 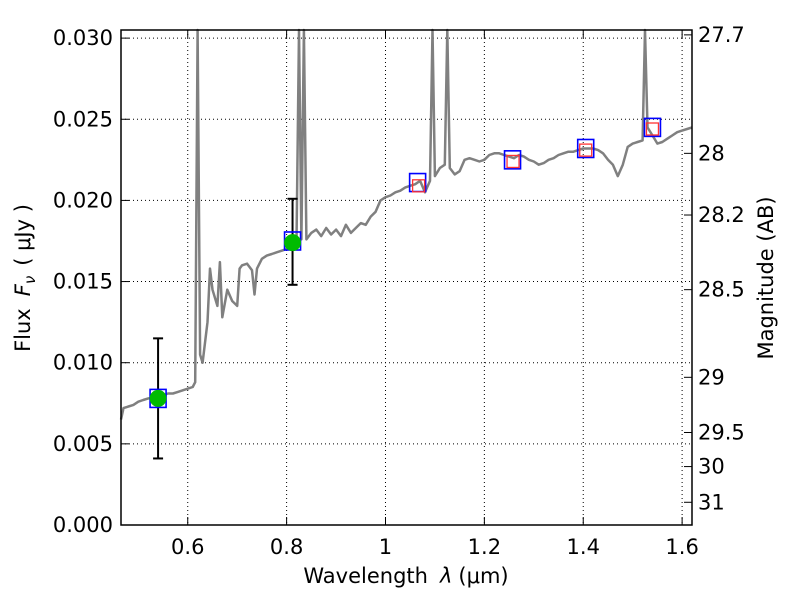 I want to click on x-tick-label: 1.6, so click(x=681, y=547).